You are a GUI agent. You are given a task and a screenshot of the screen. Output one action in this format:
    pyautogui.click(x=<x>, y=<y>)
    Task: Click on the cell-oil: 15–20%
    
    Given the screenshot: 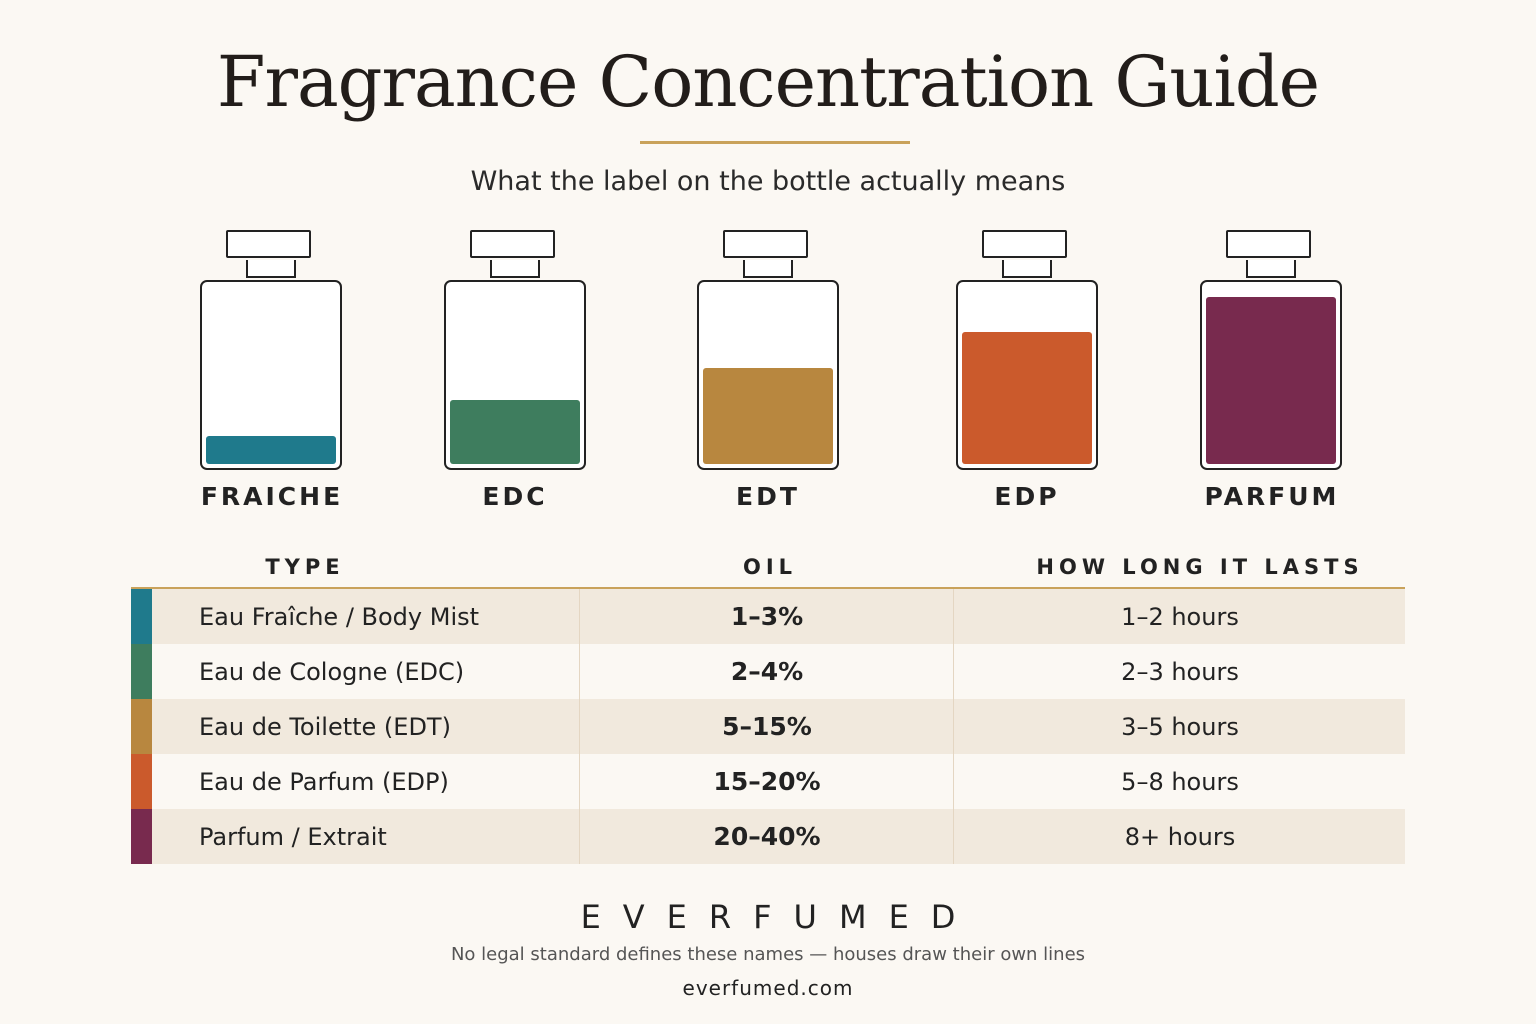 What is the action you would take?
    pyautogui.click(x=766, y=781)
    